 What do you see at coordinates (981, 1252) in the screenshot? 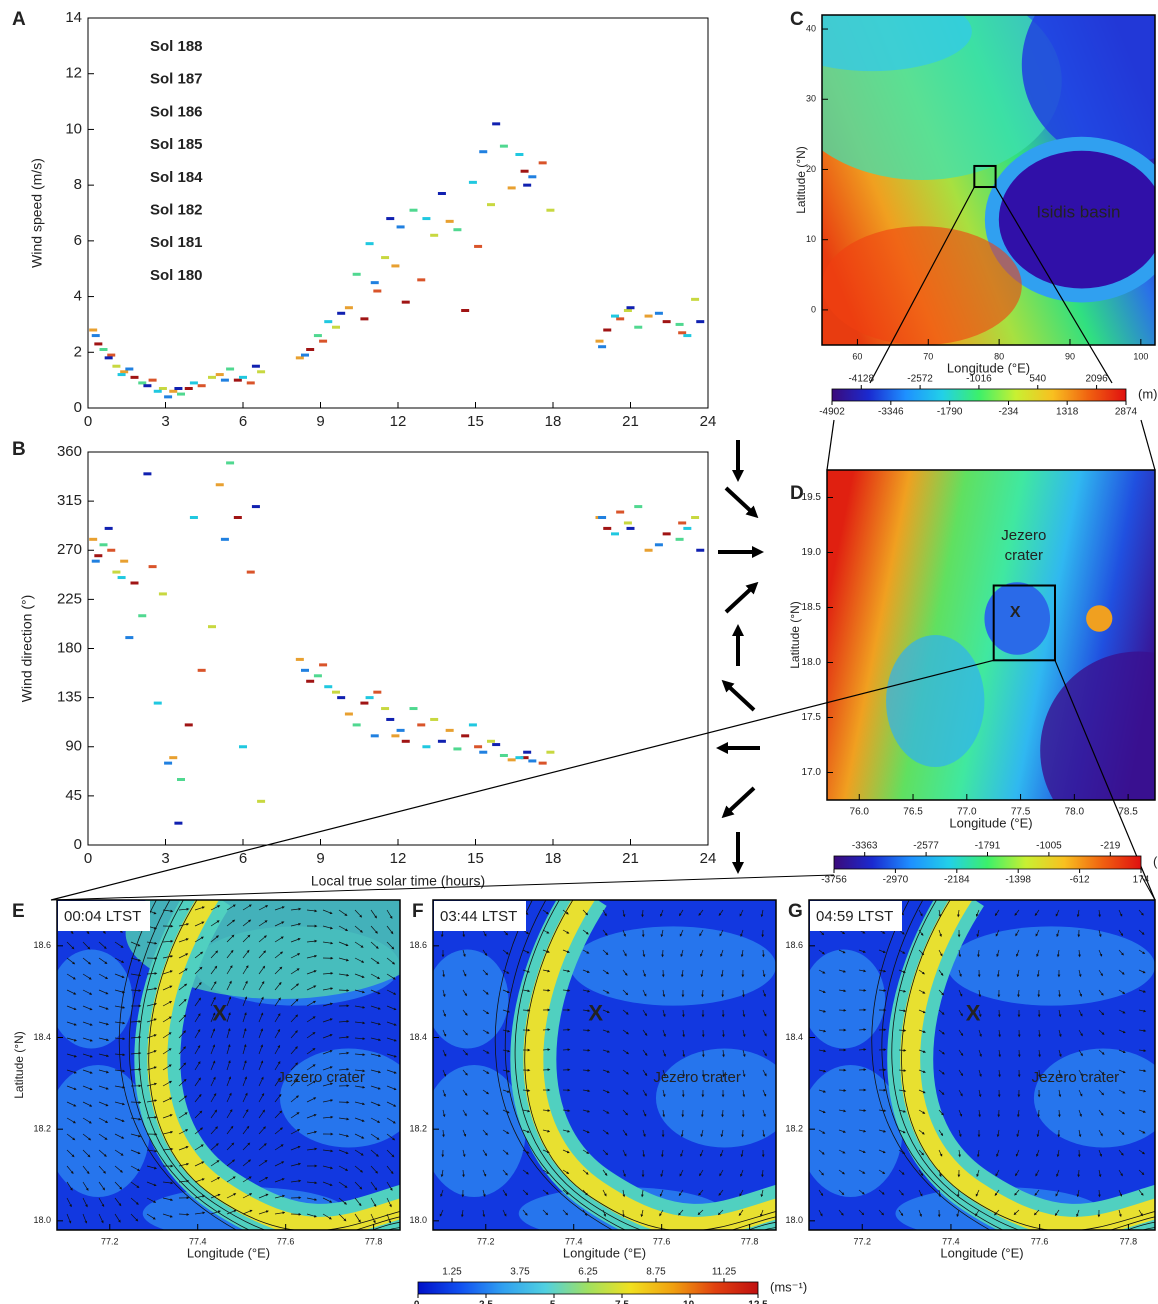
I see `x-axis-label: Longitude (°E)` at bounding box center [981, 1252].